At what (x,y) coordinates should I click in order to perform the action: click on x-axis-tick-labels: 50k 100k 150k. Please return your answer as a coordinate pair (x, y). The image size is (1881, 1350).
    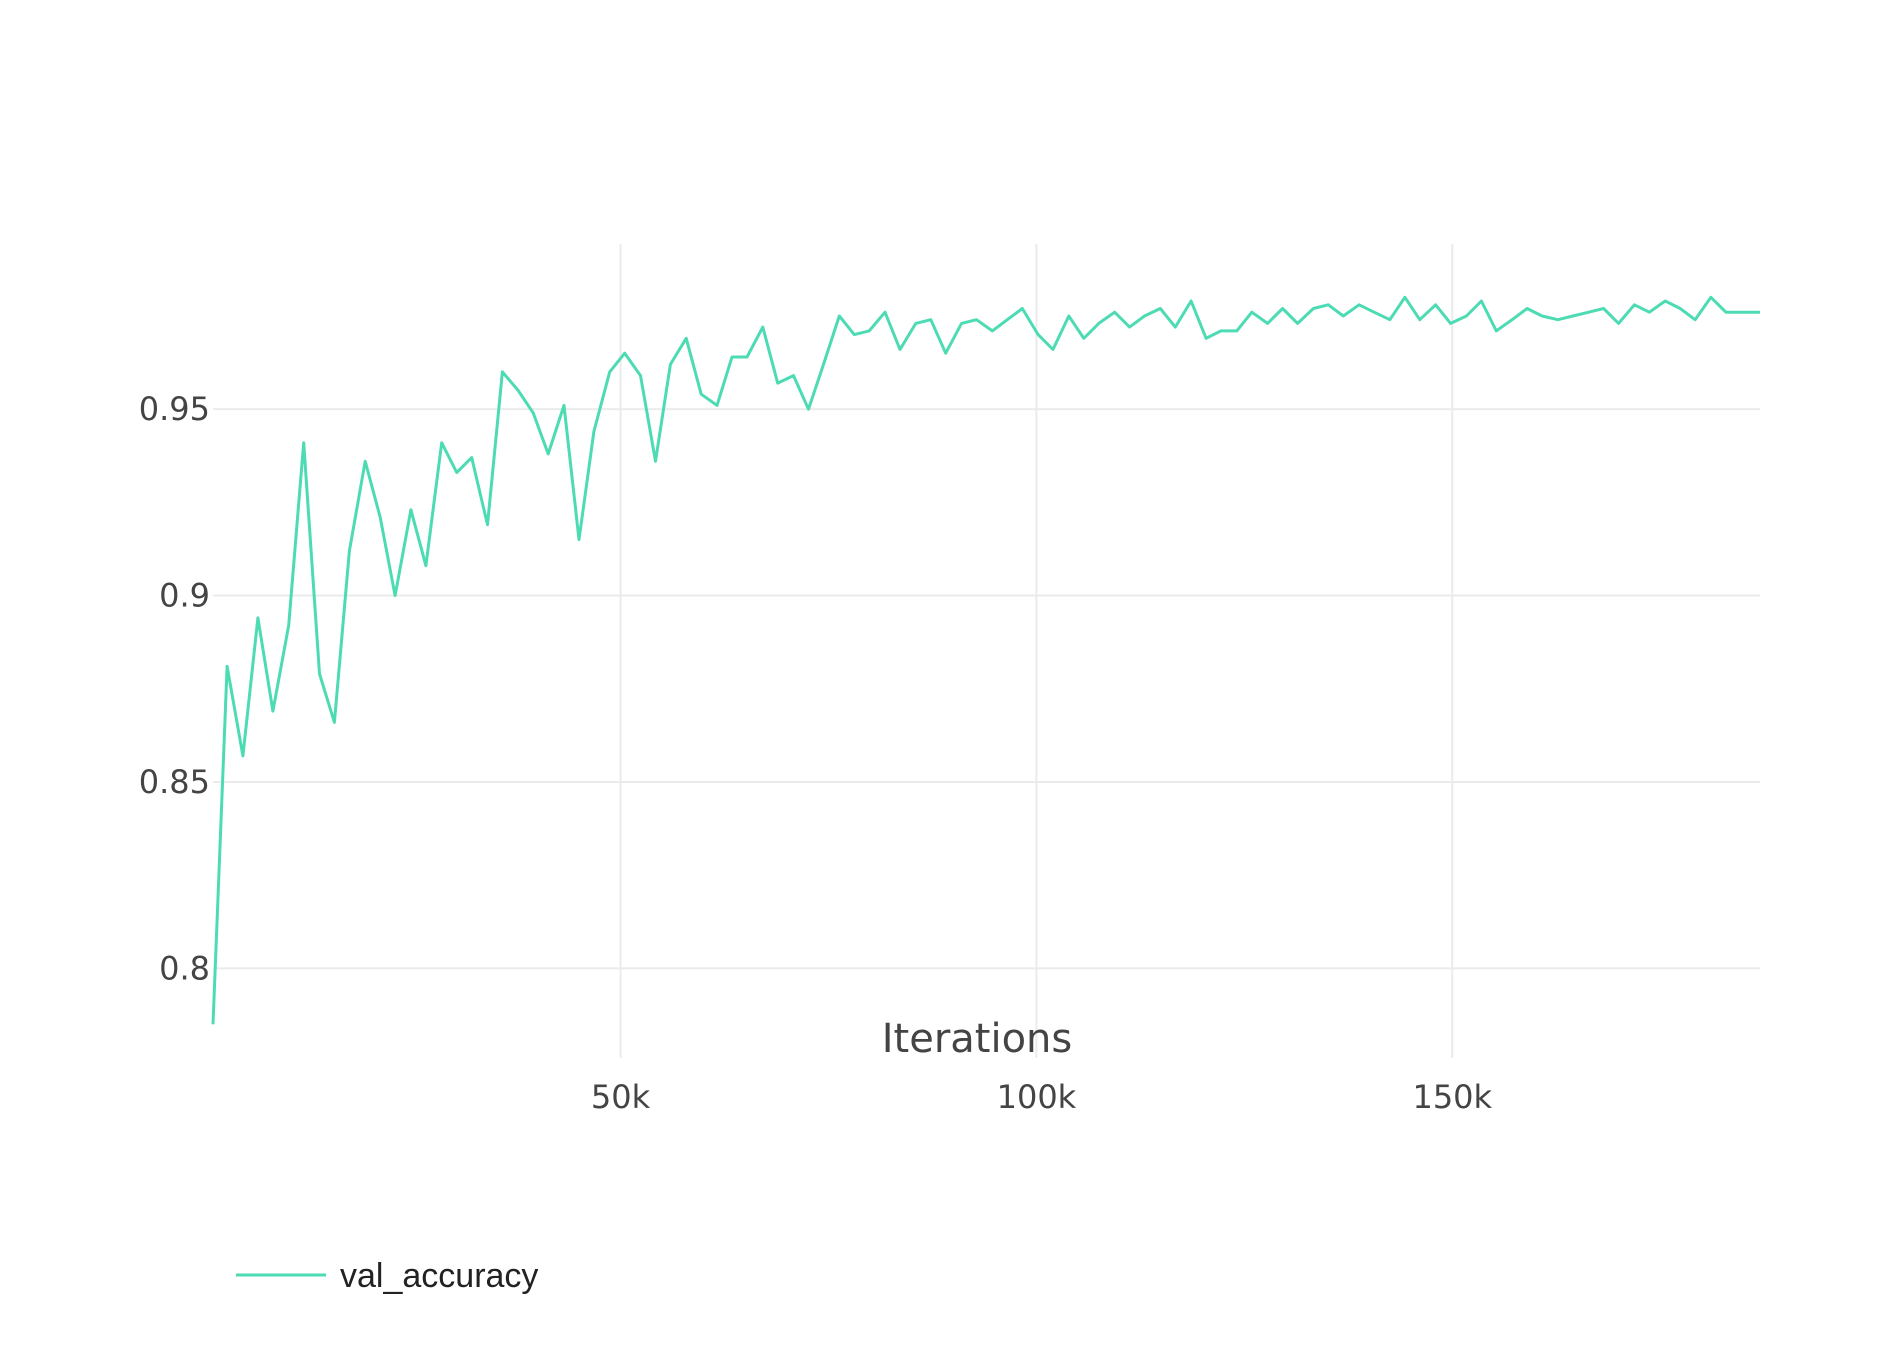
    Looking at the image, I should click on (1042, 1097).